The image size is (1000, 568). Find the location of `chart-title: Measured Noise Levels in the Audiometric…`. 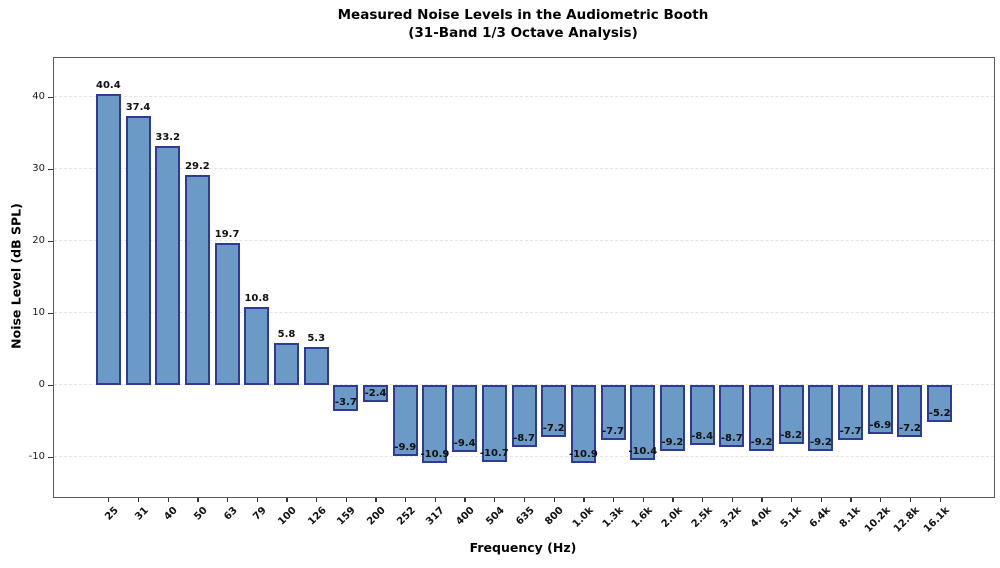

chart-title: Measured Noise Levels in the Audiometric… is located at coordinates (523, 24).